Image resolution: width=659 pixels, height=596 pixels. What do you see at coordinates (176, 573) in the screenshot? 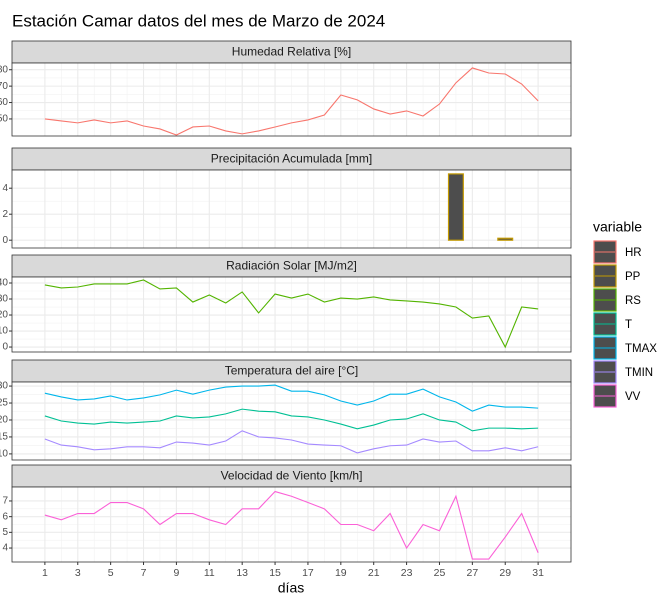
I see `x-tick-label: 9` at bounding box center [176, 573].